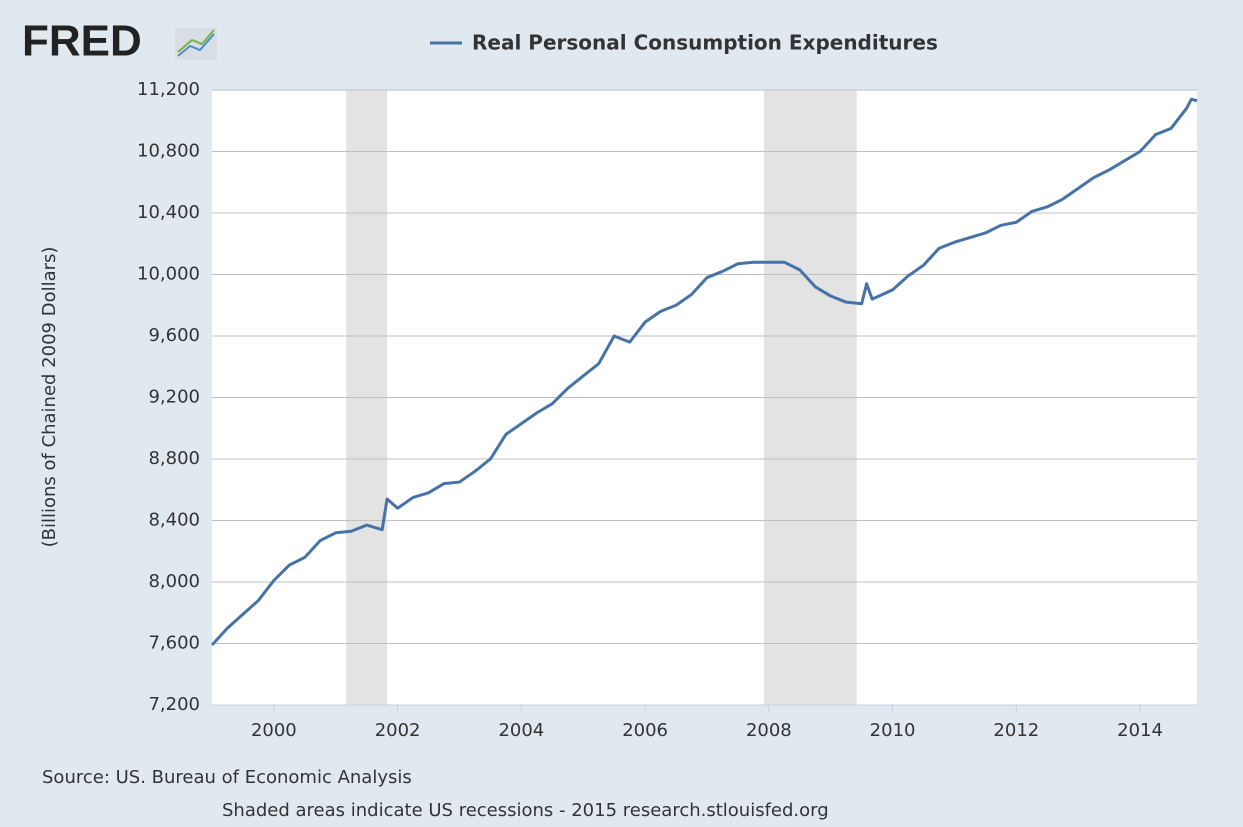 The image size is (1243, 827). I want to click on y-tick-label: 10,000, so click(168, 274).